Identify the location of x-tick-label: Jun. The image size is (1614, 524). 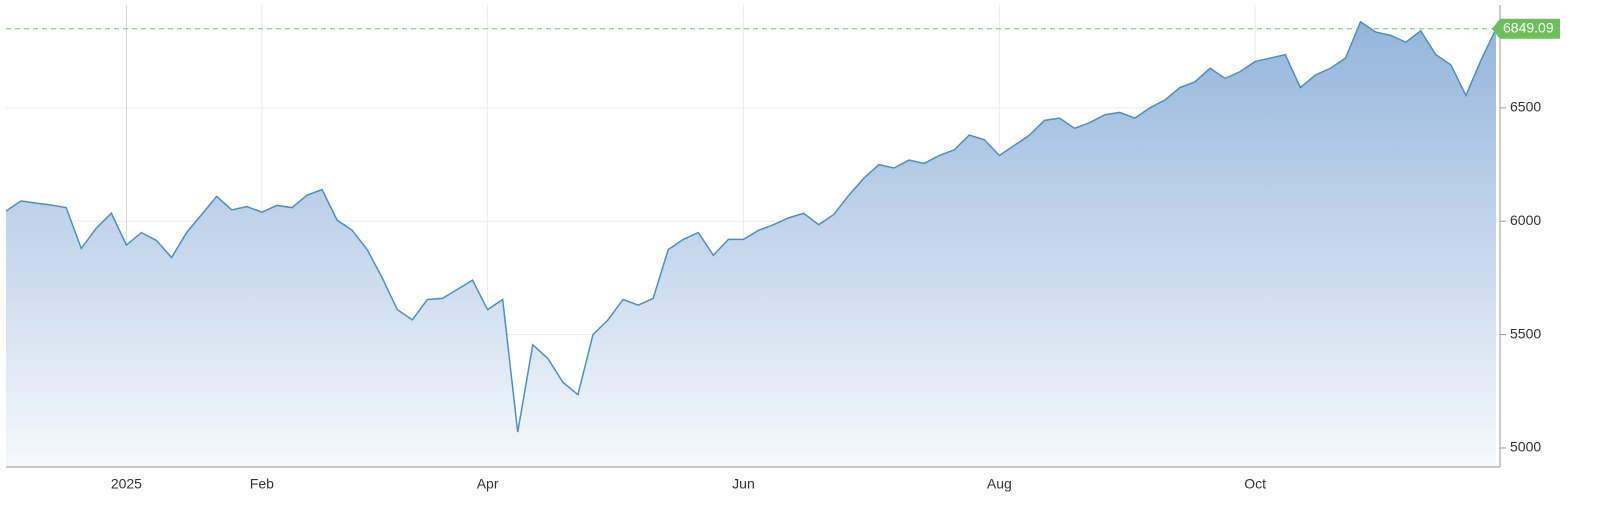
(743, 484).